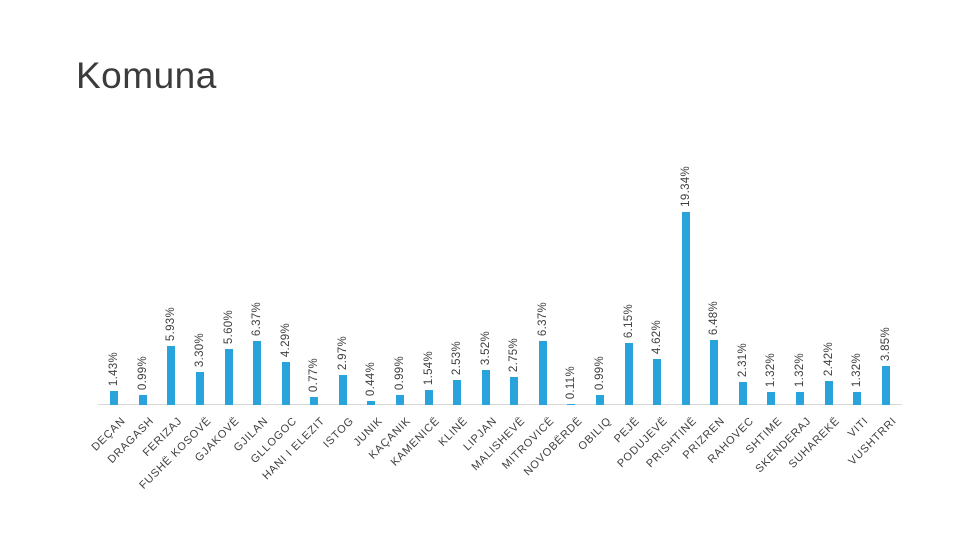  I want to click on bar-column: 1.54% KAMENICË, so click(415, 277).